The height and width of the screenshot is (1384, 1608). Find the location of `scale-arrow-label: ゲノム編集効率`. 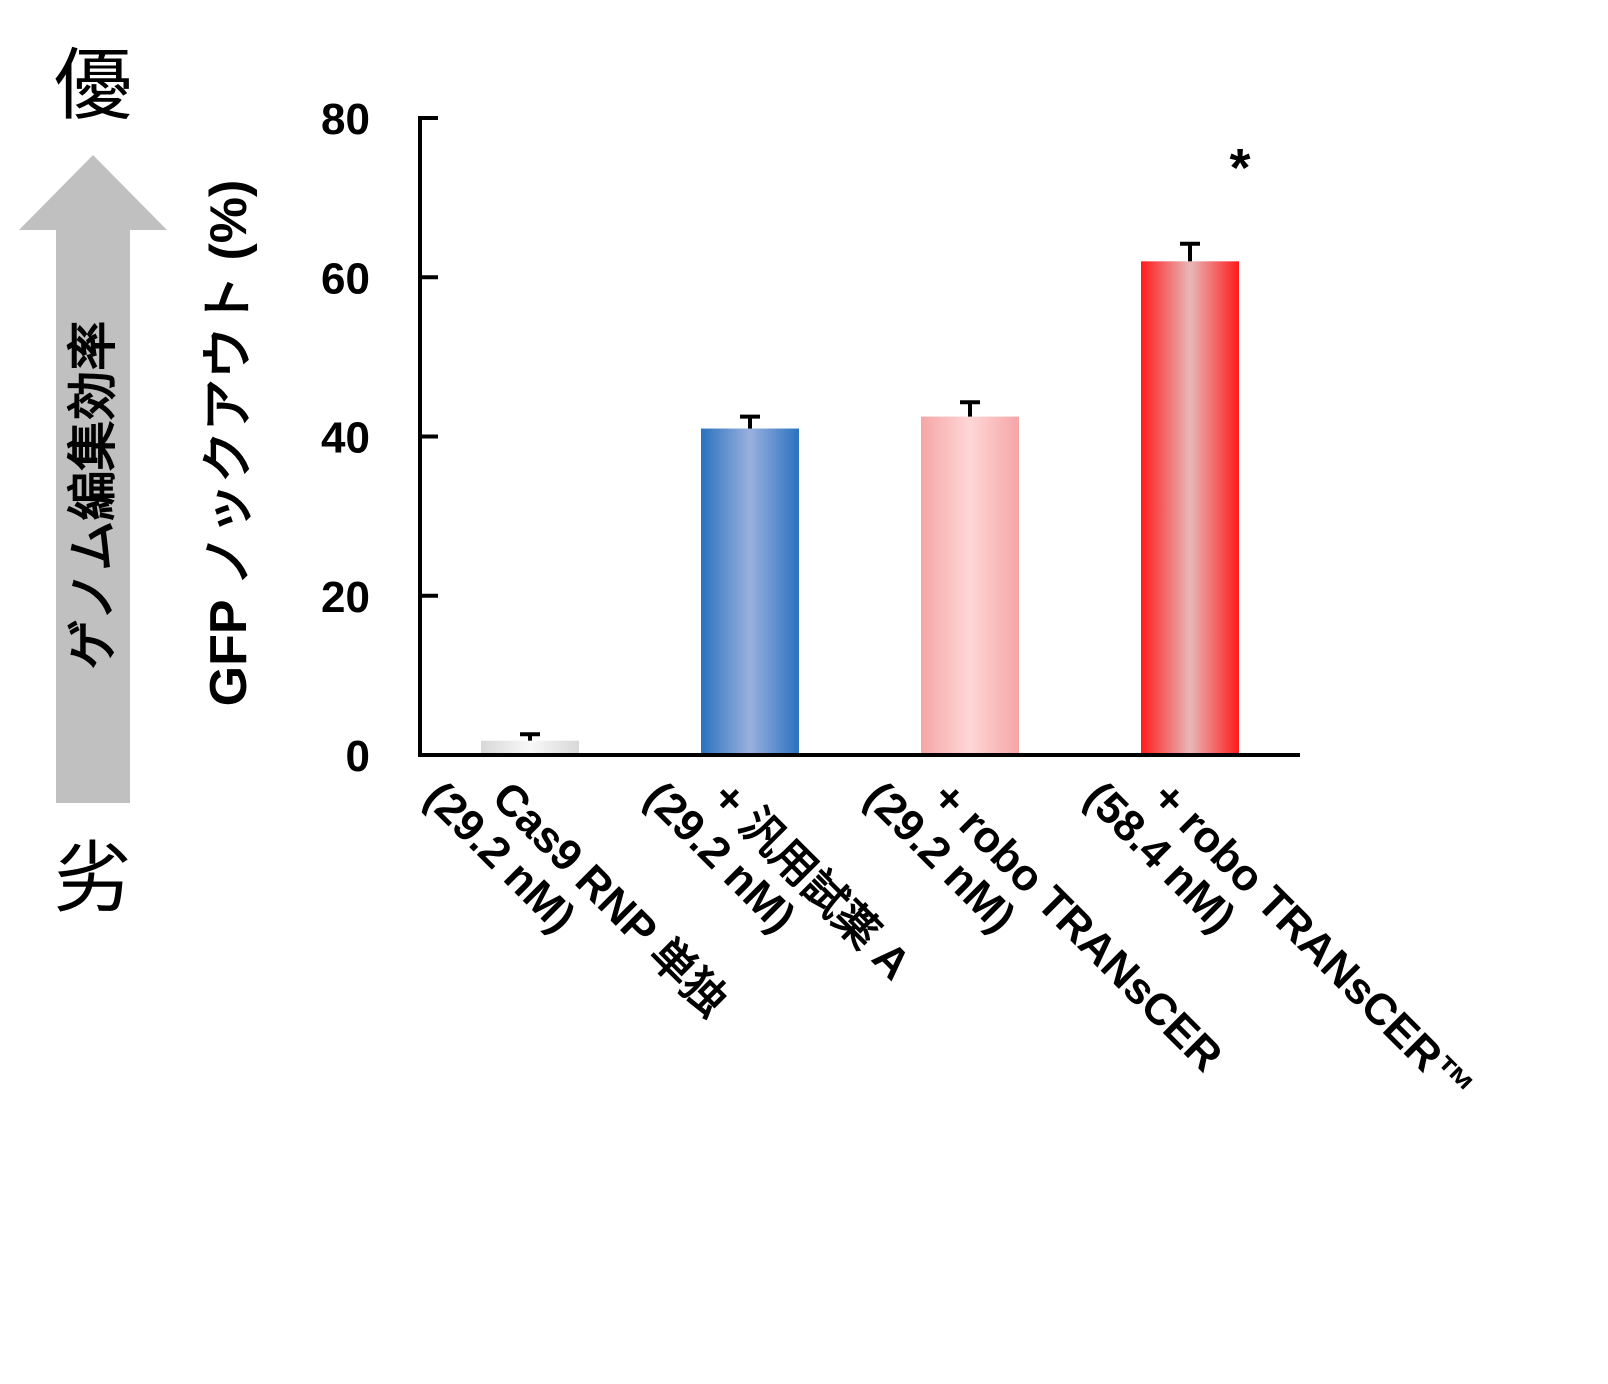

scale-arrow-label: ゲノム編集効率 is located at coordinates (93, 495).